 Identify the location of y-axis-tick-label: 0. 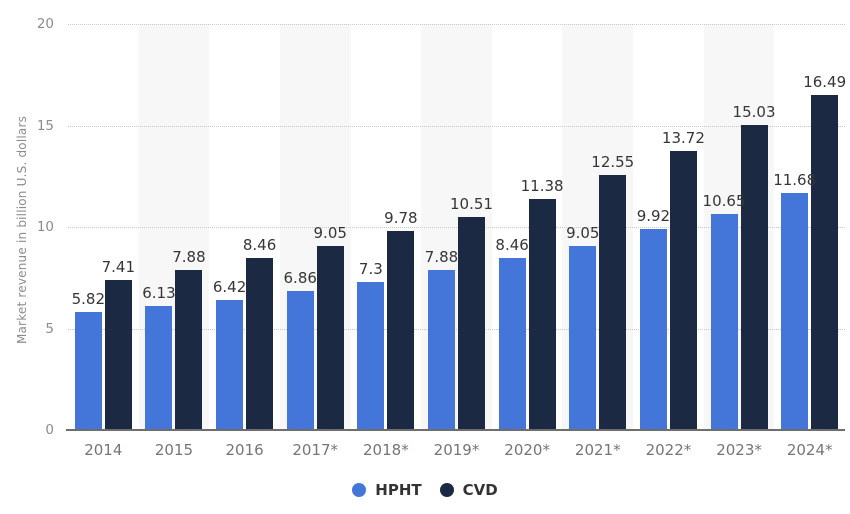
(49, 430).